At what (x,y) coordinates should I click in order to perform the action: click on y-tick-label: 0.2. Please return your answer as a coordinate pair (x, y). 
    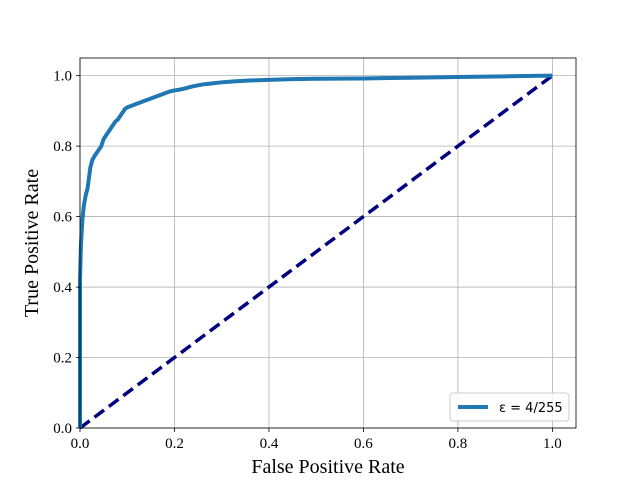
    Looking at the image, I should click on (62, 359).